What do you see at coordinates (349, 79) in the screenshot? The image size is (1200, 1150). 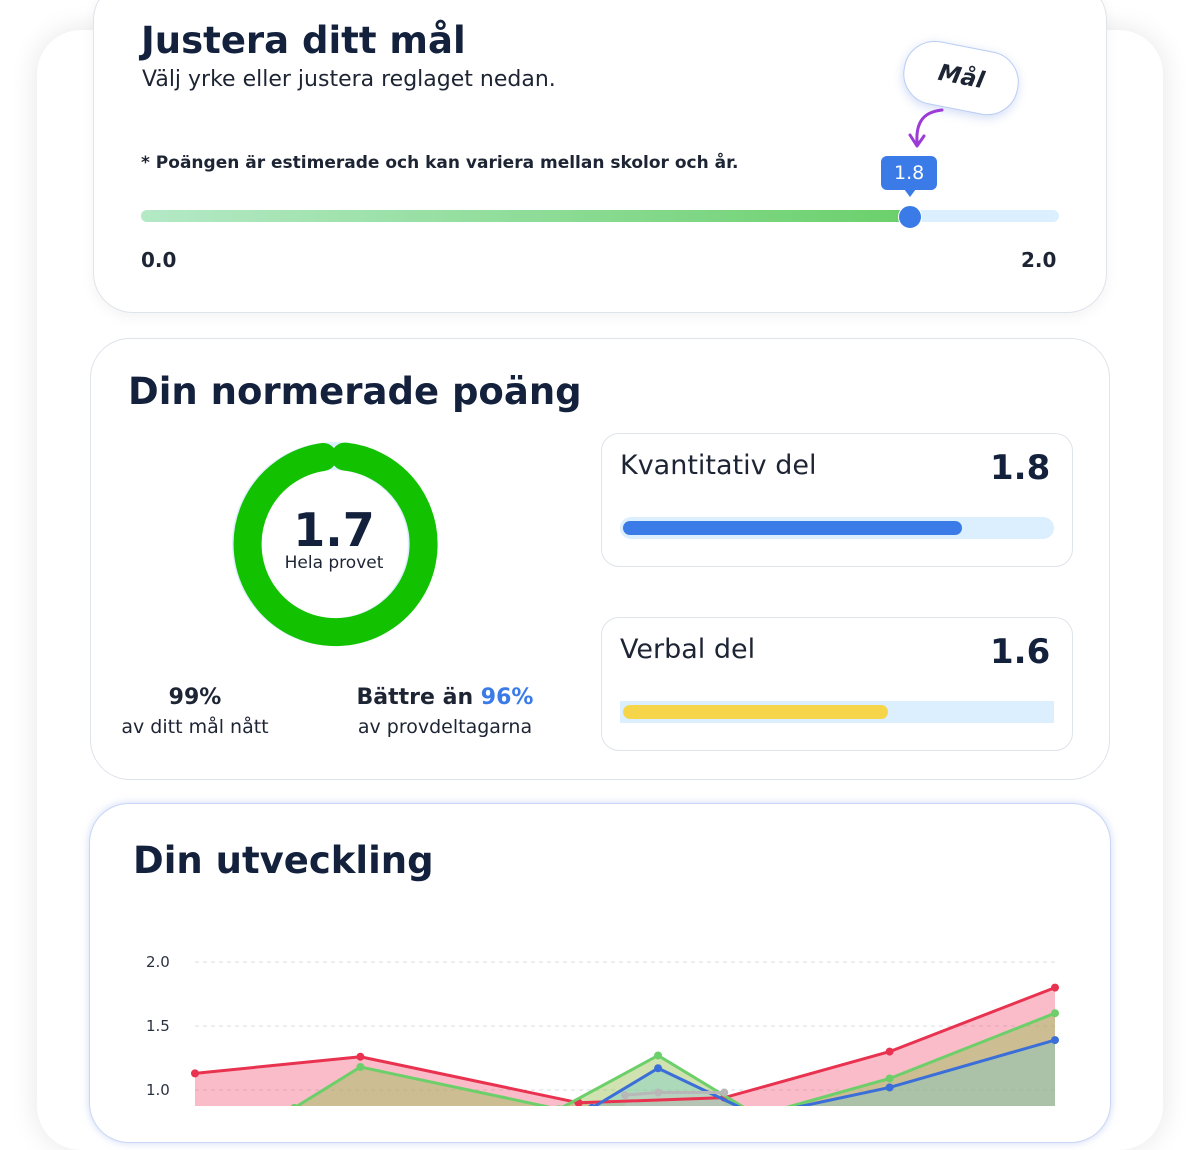 I see `goal-card-subtitle: Välj yrke eller justera reglaget nedan.` at bounding box center [349, 79].